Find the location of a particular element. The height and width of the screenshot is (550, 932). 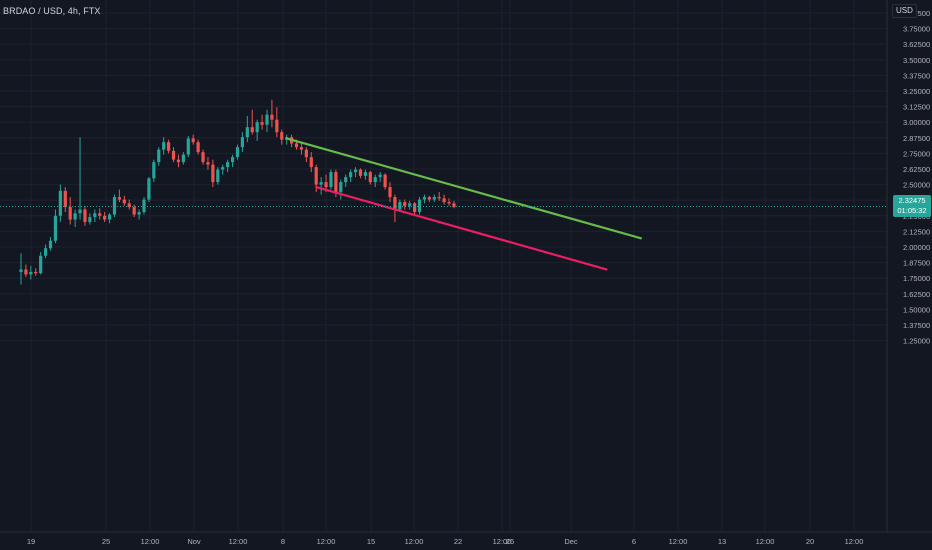

y-tick-label: 2.62500 is located at coordinates (916, 169).